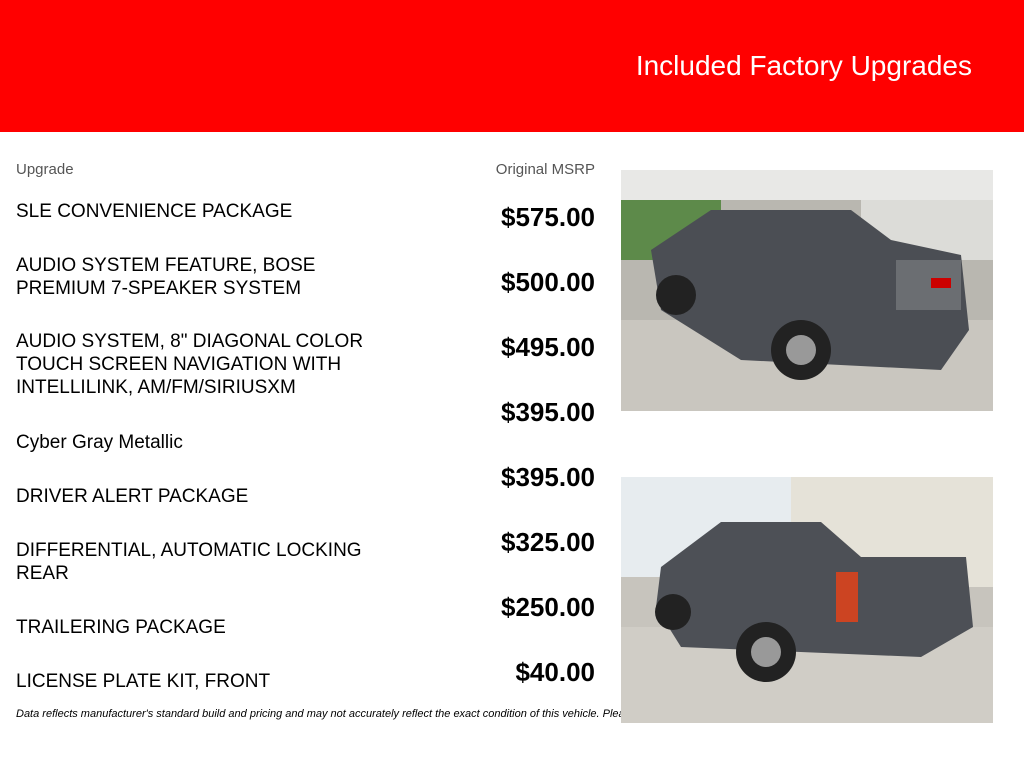  What do you see at coordinates (121, 627) in the screenshot?
I see `upgrade-name: TRAILERING PACKAGE` at bounding box center [121, 627].